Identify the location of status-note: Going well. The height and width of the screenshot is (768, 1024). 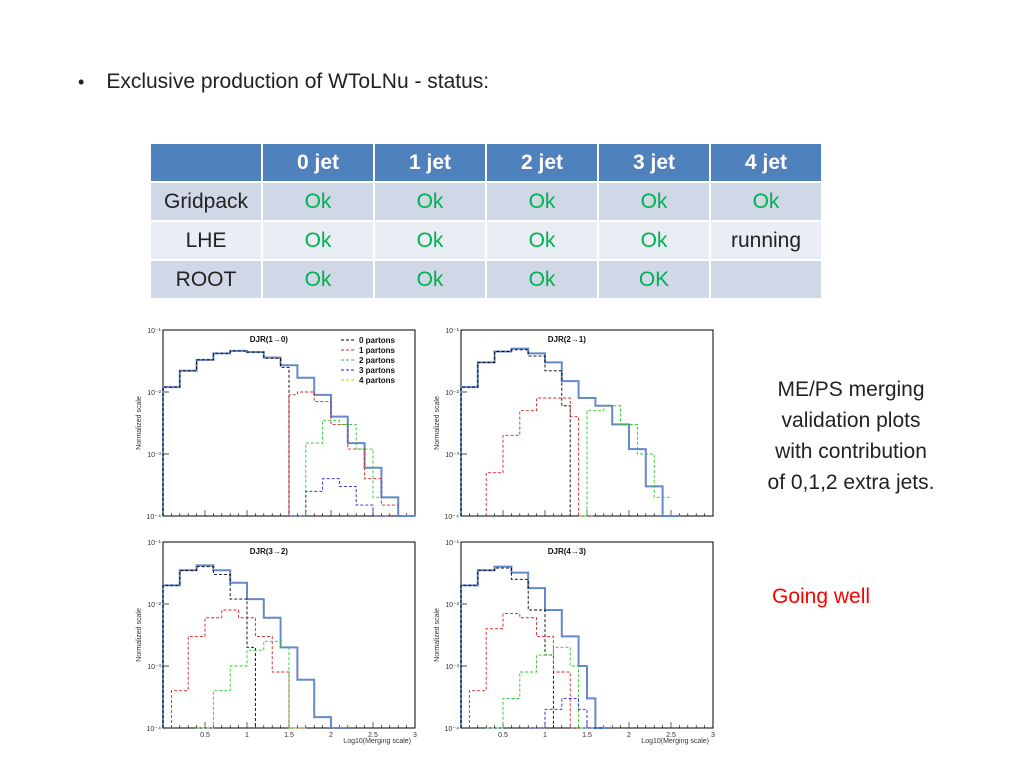
(821, 596).